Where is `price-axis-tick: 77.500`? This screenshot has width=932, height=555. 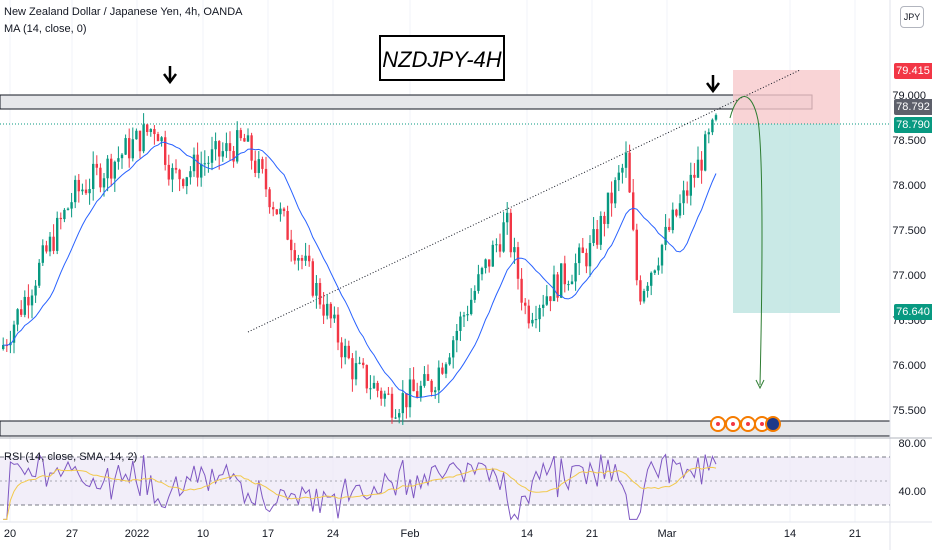
price-axis-tick: 77.500 is located at coordinates (909, 231).